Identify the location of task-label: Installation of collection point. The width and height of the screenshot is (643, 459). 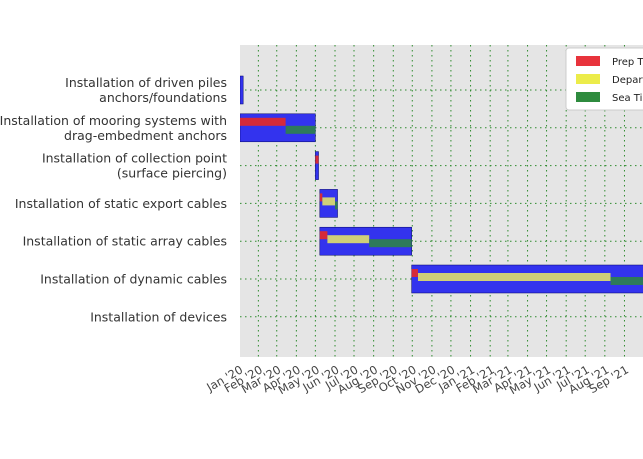
(134, 158).